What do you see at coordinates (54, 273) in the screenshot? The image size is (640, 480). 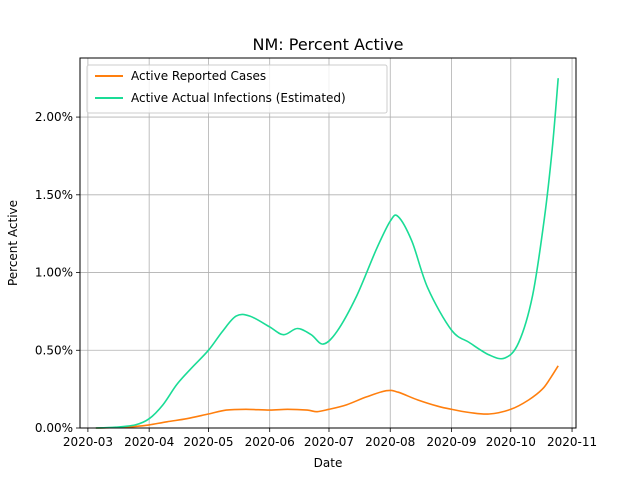 I see `y-tick-label: 1.00%` at bounding box center [54, 273].